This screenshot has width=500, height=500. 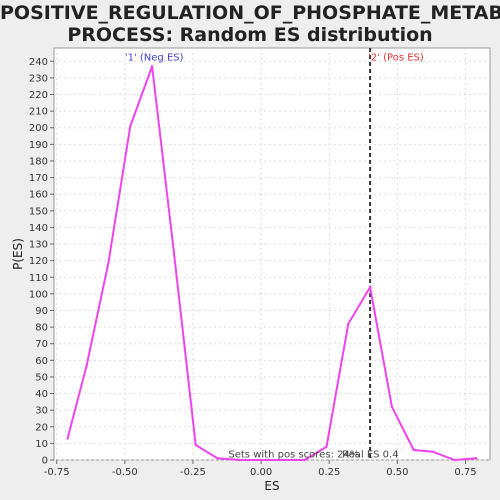 I want to click on y-tick-label: 80, so click(x=41, y=328).